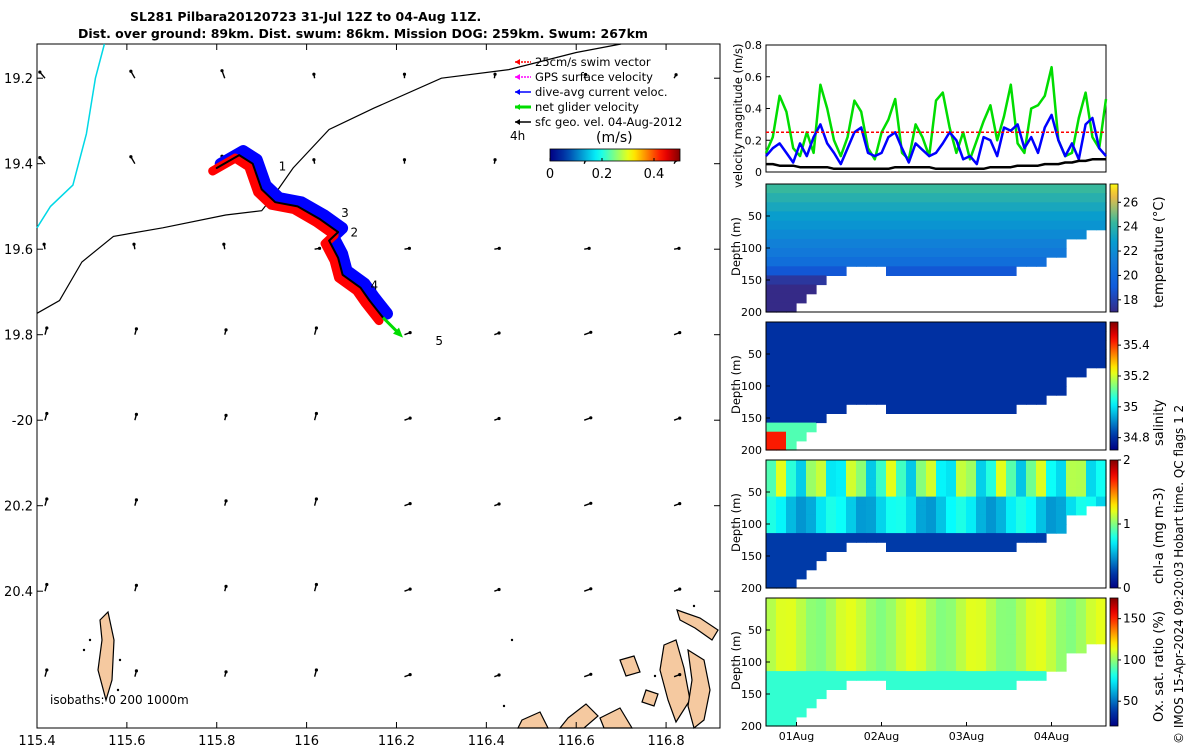 The image size is (1200, 750). I want to click on coastline-island, so click(650, 698).